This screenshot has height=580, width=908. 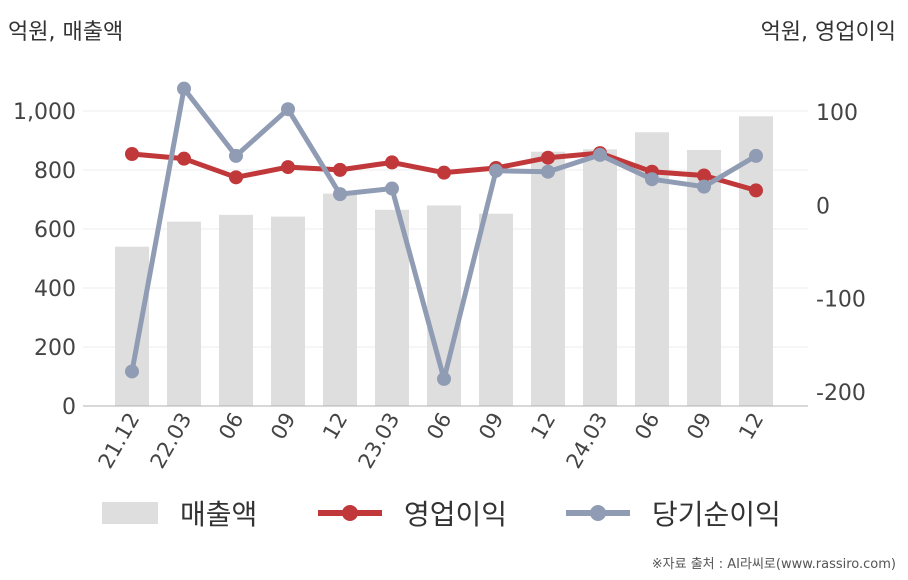 What do you see at coordinates (823, 206) in the screenshot?
I see `y-right-tick-label: 0` at bounding box center [823, 206].